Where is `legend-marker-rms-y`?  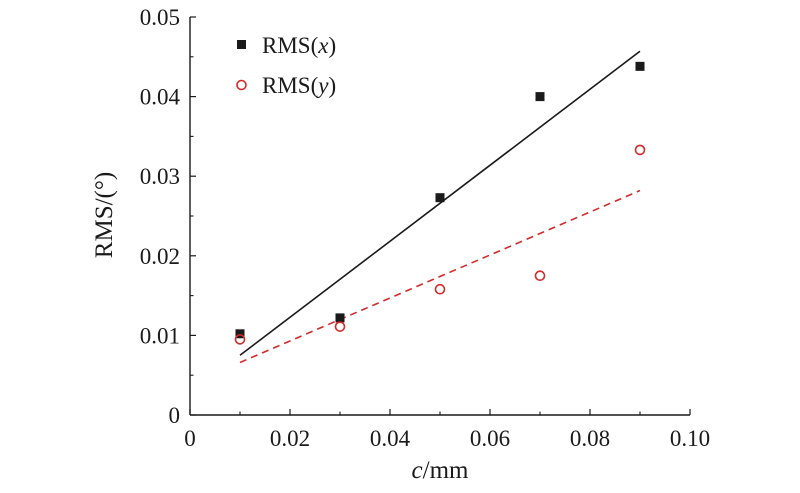 legend-marker-rms-y is located at coordinates (241, 85).